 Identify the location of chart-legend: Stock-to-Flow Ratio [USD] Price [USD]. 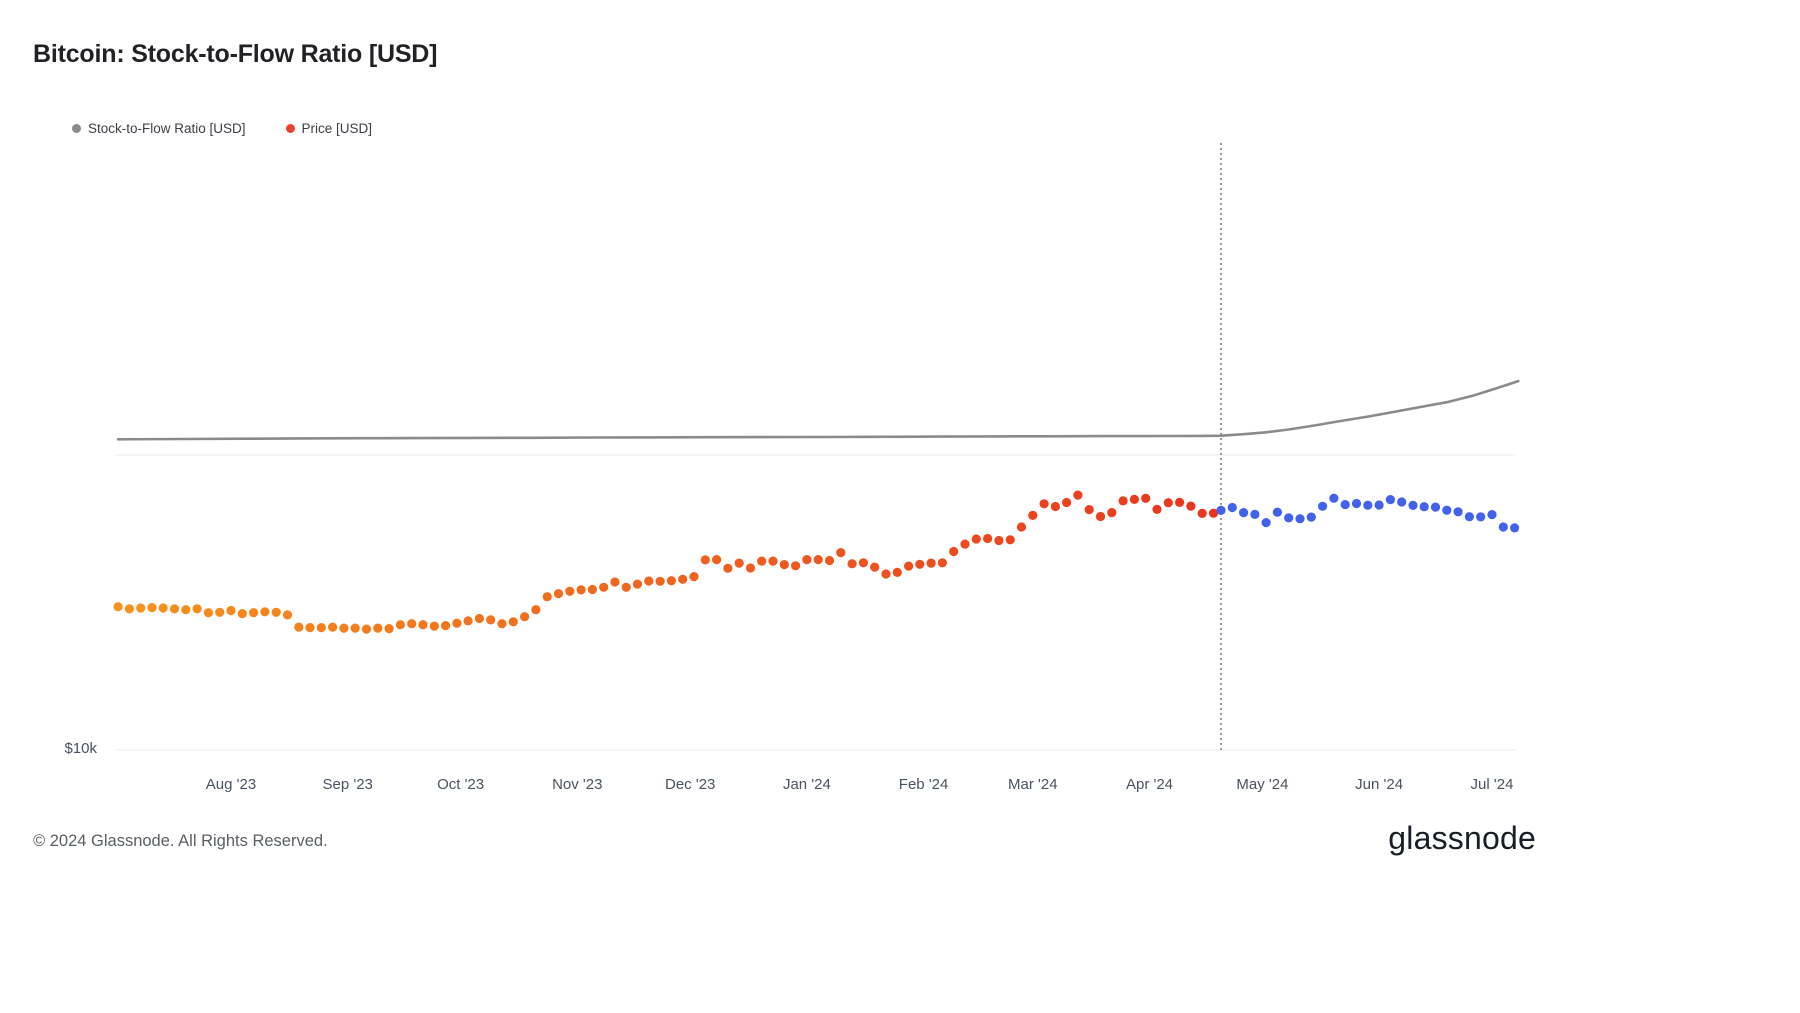
(222, 128).